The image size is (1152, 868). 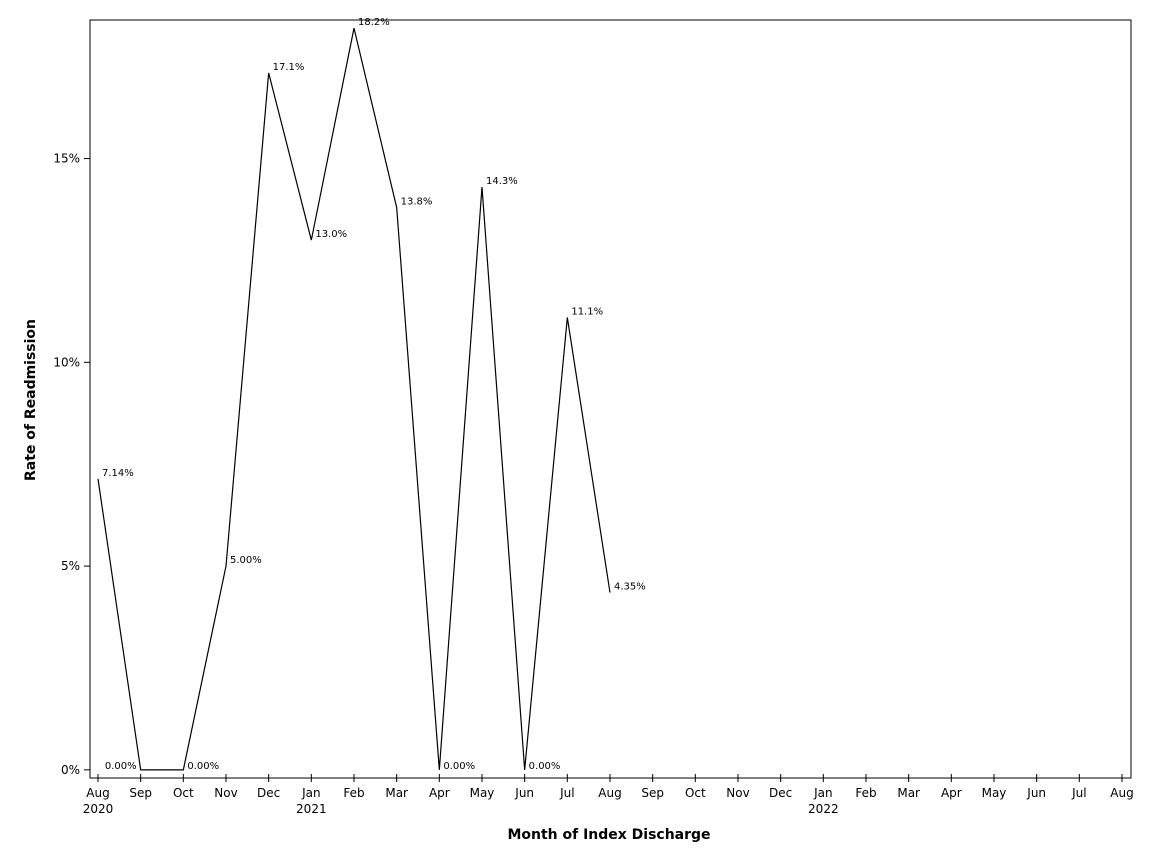 What do you see at coordinates (311, 809) in the screenshot?
I see `x-year-label: 2021` at bounding box center [311, 809].